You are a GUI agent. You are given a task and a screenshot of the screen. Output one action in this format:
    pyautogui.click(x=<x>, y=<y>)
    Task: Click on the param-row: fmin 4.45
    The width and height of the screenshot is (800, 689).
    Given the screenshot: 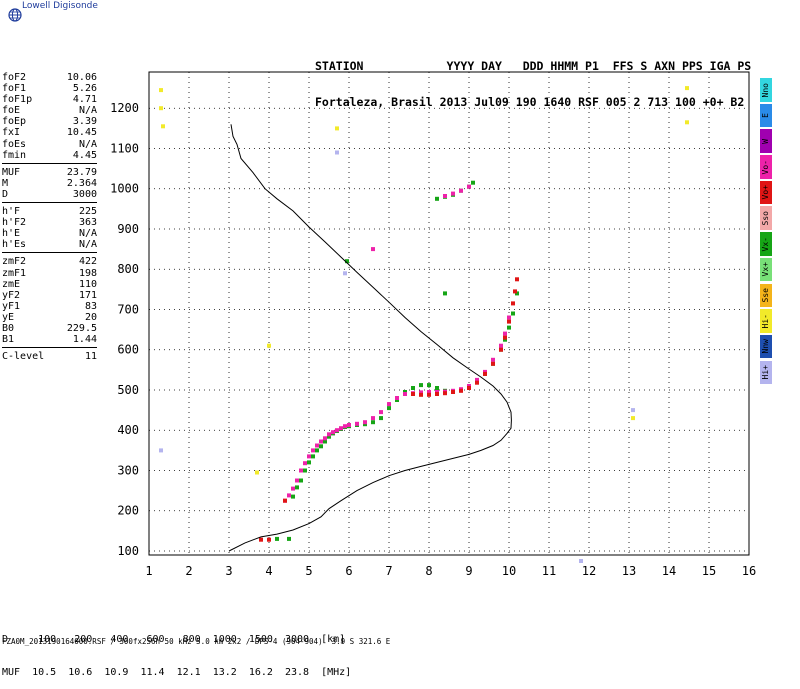 What is the action you would take?
    pyautogui.click(x=49, y=155)
    